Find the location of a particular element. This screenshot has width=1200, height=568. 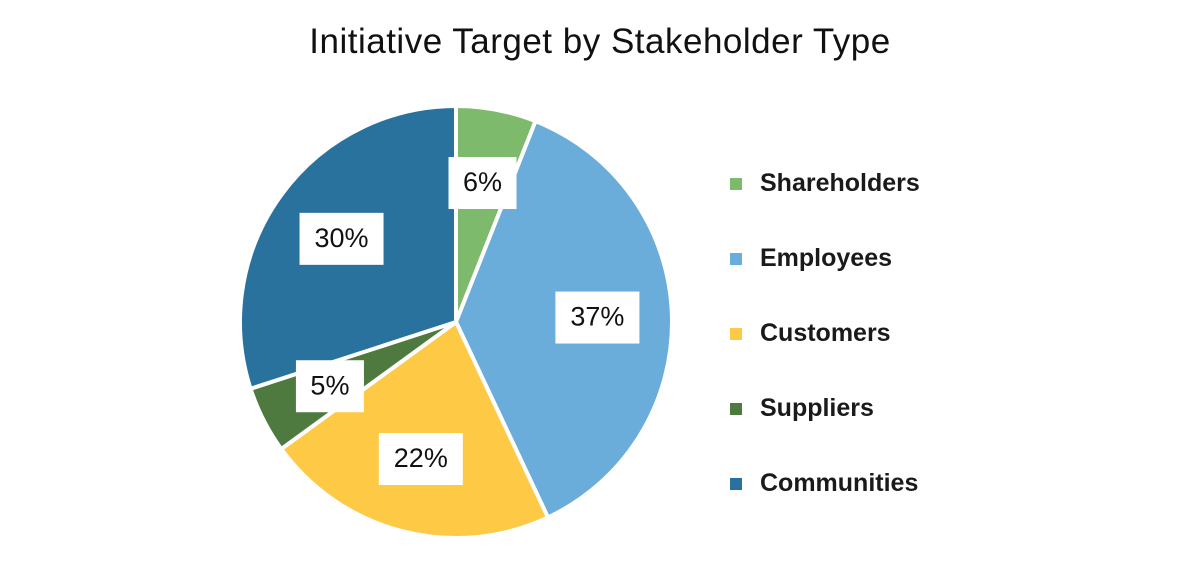

data-label-communities: 30% is located at coordinates (341, 238).